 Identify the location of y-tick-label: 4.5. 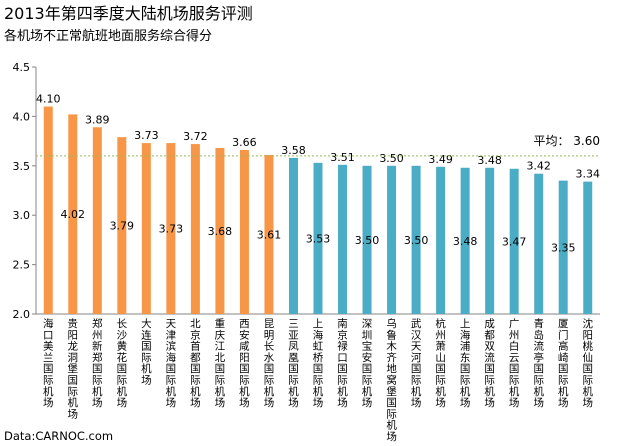
(22, 67).